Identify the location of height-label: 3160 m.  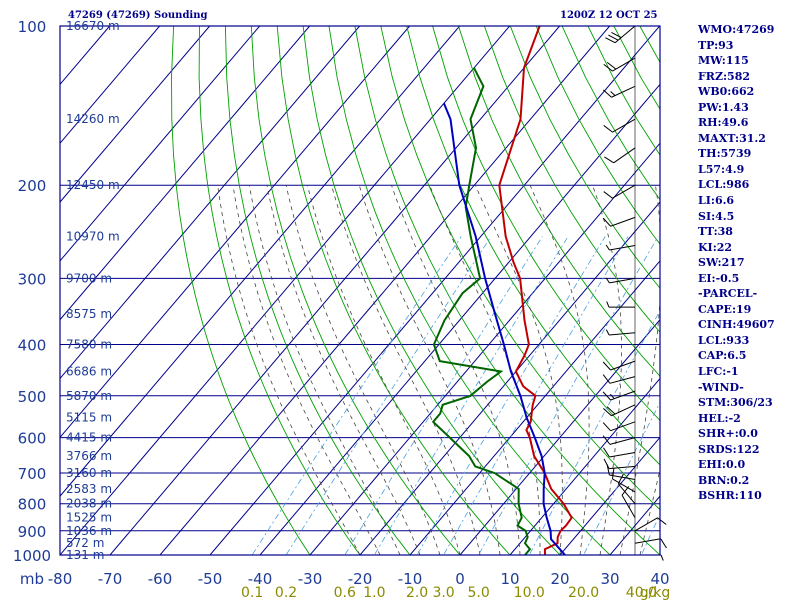
(89, 473).